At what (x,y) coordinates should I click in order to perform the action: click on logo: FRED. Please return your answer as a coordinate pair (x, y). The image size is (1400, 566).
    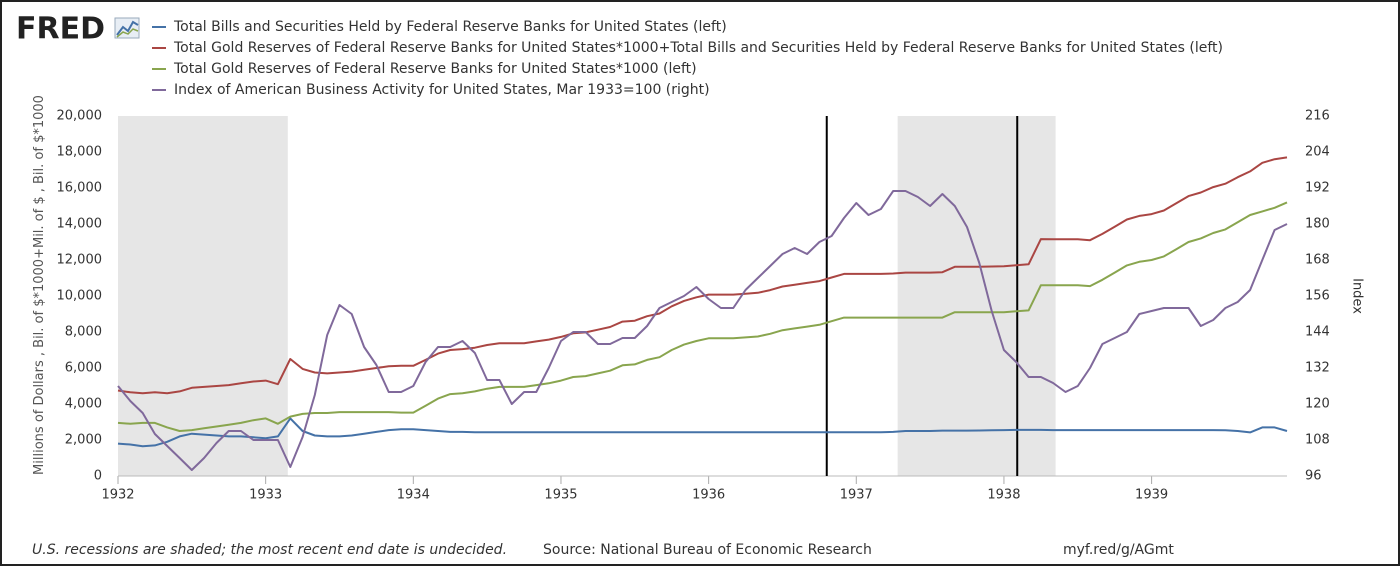
    Looking at the image, I should click on (60, 29).